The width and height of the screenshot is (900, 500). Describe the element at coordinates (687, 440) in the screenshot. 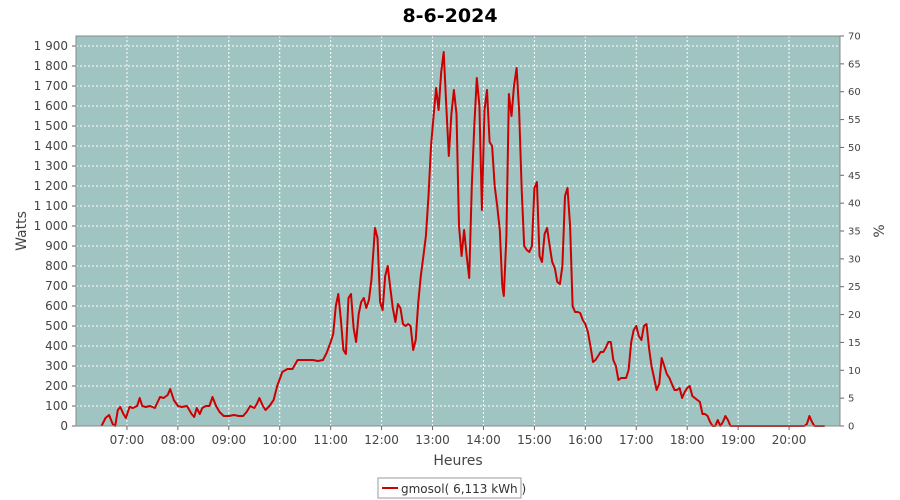

I see `x-tick-label: 18:00` at that location.